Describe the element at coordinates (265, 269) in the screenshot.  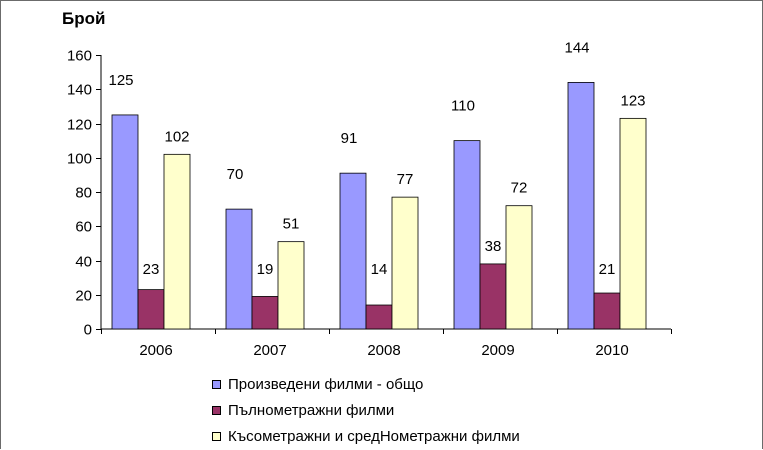
I see `data-label: 19` at that location.